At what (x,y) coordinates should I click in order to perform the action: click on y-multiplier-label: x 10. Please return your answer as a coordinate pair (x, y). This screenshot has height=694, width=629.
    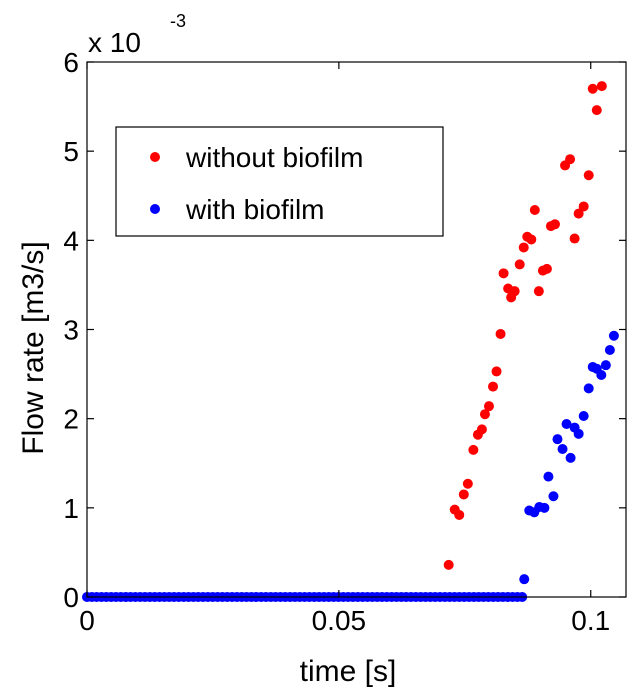
    Looking at the image, I should click on (114, 42).